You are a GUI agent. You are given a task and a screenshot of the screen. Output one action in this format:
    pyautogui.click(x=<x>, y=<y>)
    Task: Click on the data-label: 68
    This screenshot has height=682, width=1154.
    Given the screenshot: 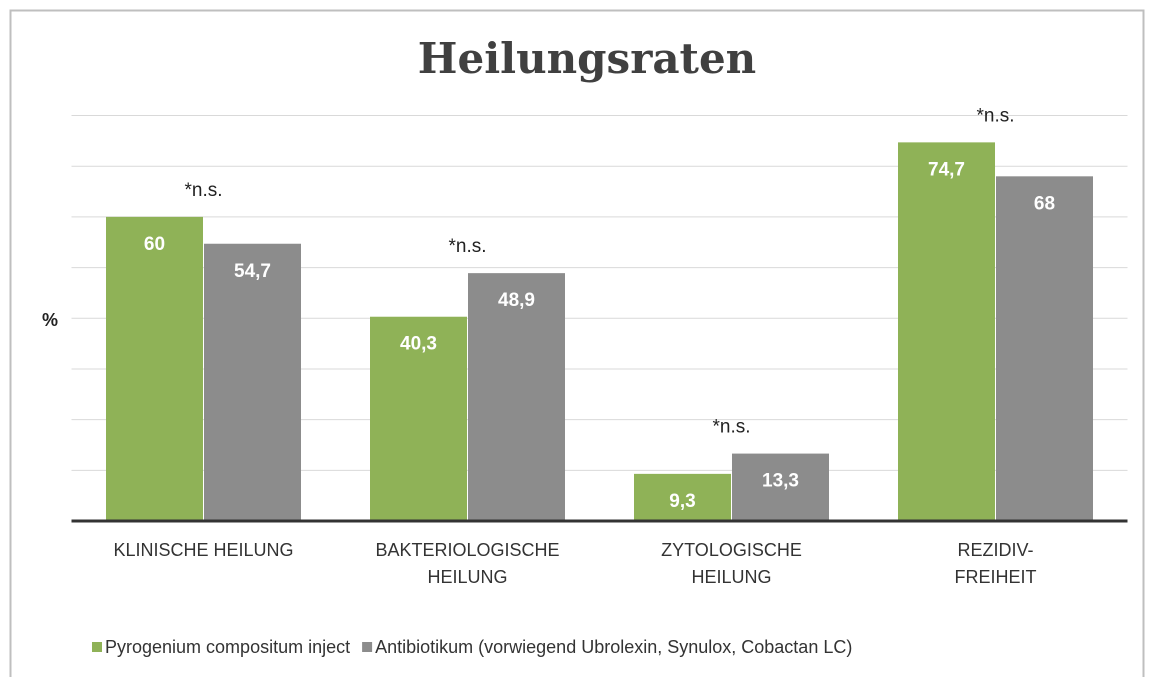 What is the action you would take?
    pyautogui.click(x=1044, y=203)
    